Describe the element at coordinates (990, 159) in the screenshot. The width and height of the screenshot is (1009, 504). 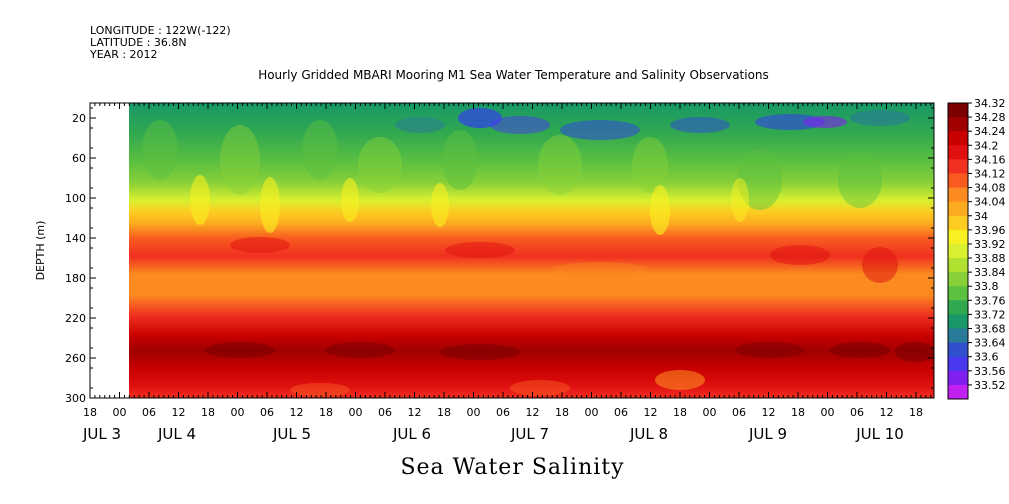
I see `colorbar-label: 34.16` at that location.